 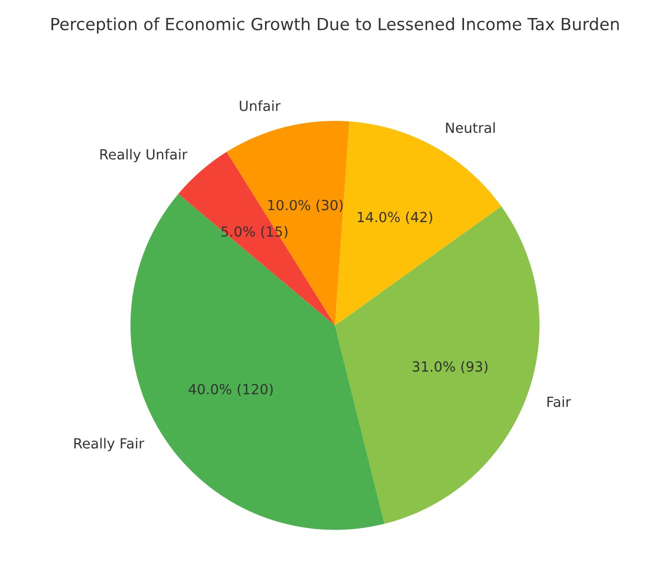 What do you see at coordinates (559, 402) in the screenshot?
I see `slice-label: Fair` at bounding box center [559, 402].